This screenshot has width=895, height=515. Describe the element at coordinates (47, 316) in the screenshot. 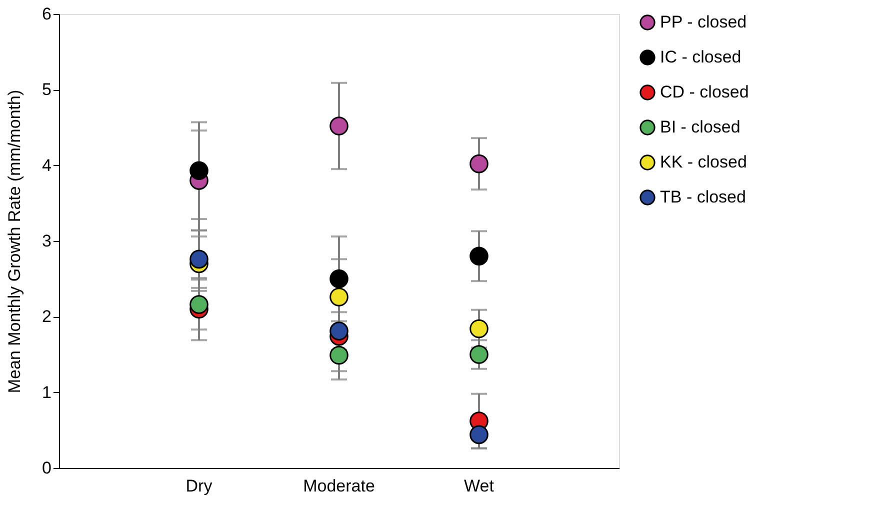

I see `y-tick-label: 2` at that location.